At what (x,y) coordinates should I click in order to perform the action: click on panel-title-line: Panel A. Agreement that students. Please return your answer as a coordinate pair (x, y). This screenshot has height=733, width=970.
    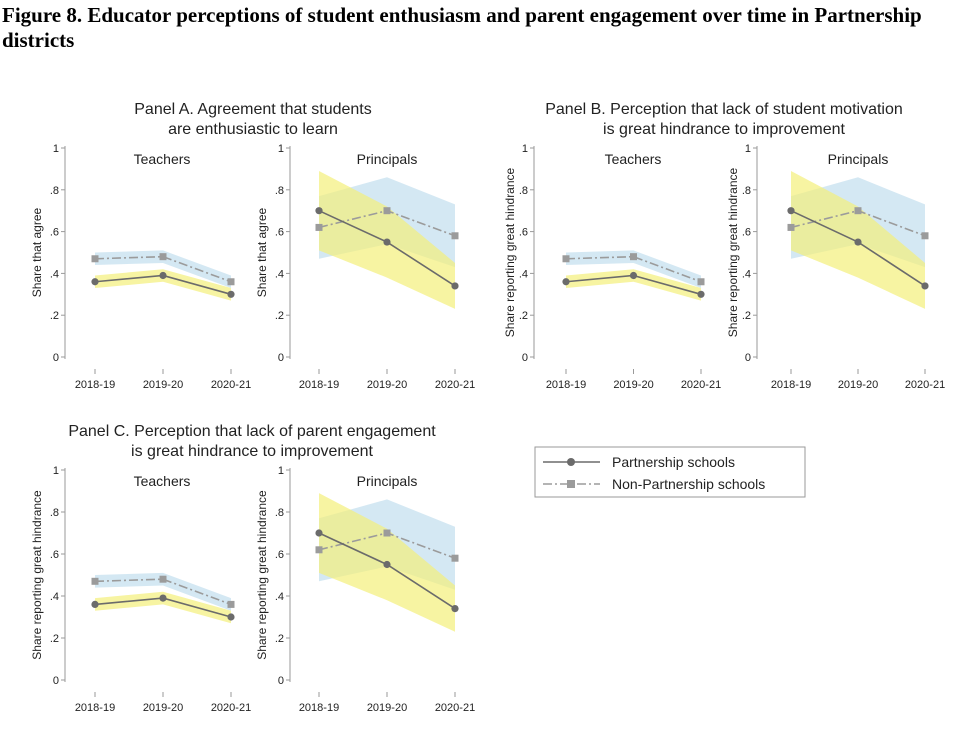
    Looking at the image, I should click on (253, 109).